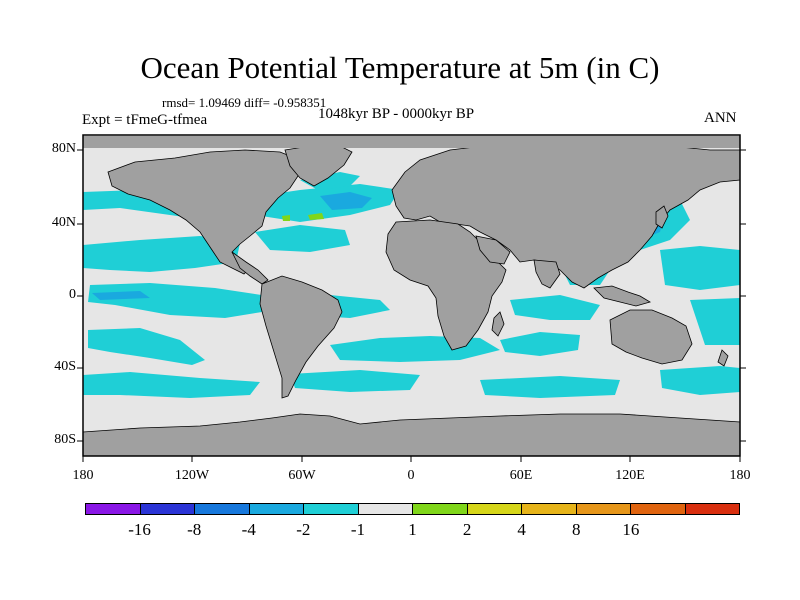 Image resolution: width=800 pixels, height=600 pixels. I want to click on rmsd-diff-stats: rmsd= 1.09469 diff= -0.958351, so click(244, 102).